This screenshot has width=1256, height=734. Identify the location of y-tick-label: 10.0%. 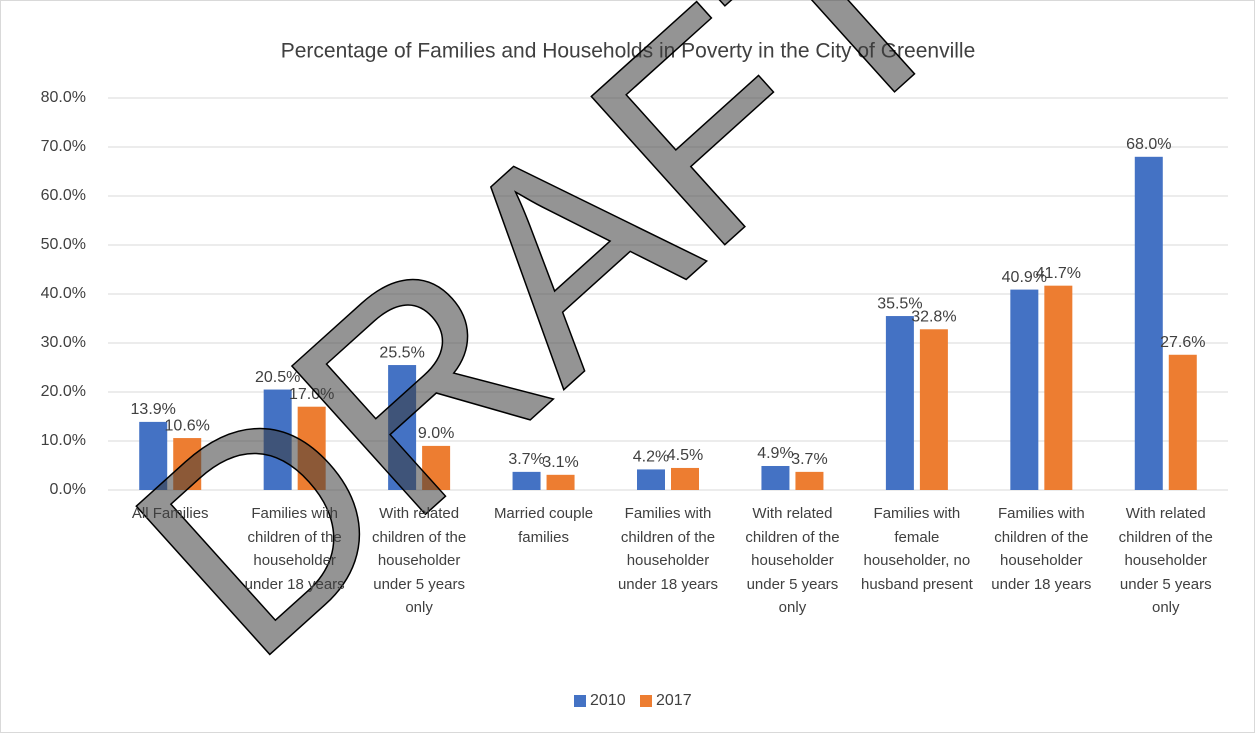
(63, 440).